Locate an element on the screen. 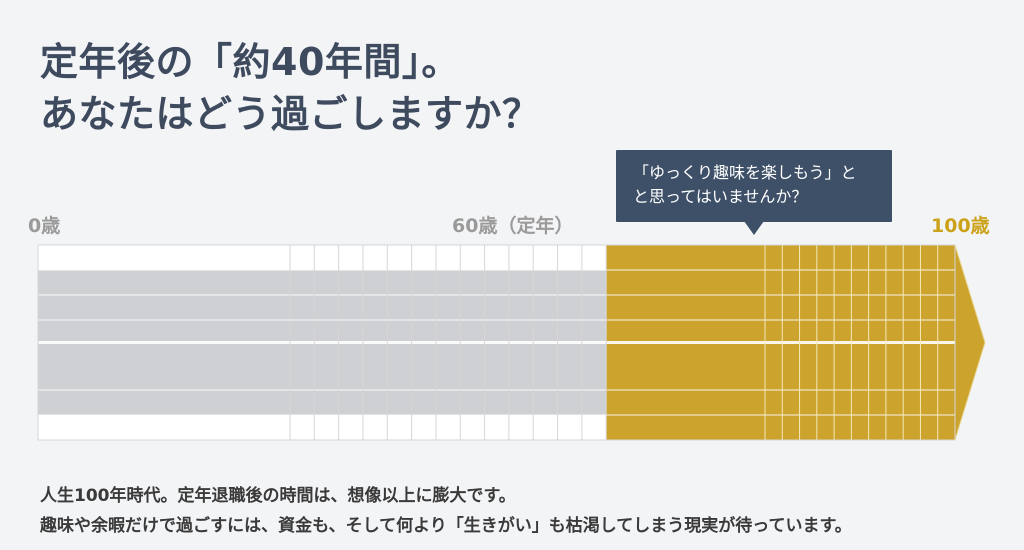 The height and width of the screenshot is (550, 1024). body-line-1: 人生100年時代。定年退職後の時間は、想像以上に膨大です。 is located at coordinates (278, 496).